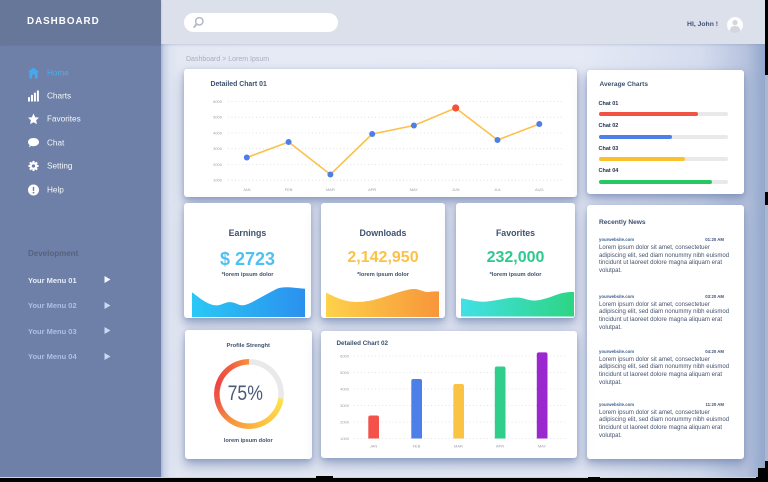 Image resolution: width=768 pixels, height=482 pixels. I want to click on svg-text: JUL, so click(498, 189).